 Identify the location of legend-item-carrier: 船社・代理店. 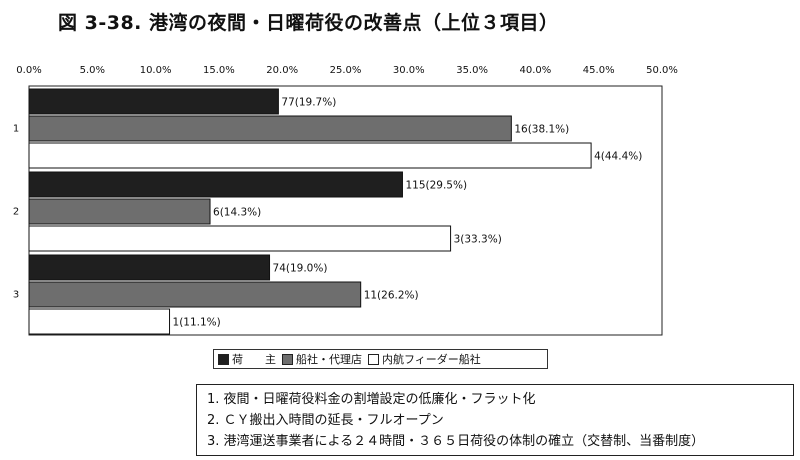
(322, 359).